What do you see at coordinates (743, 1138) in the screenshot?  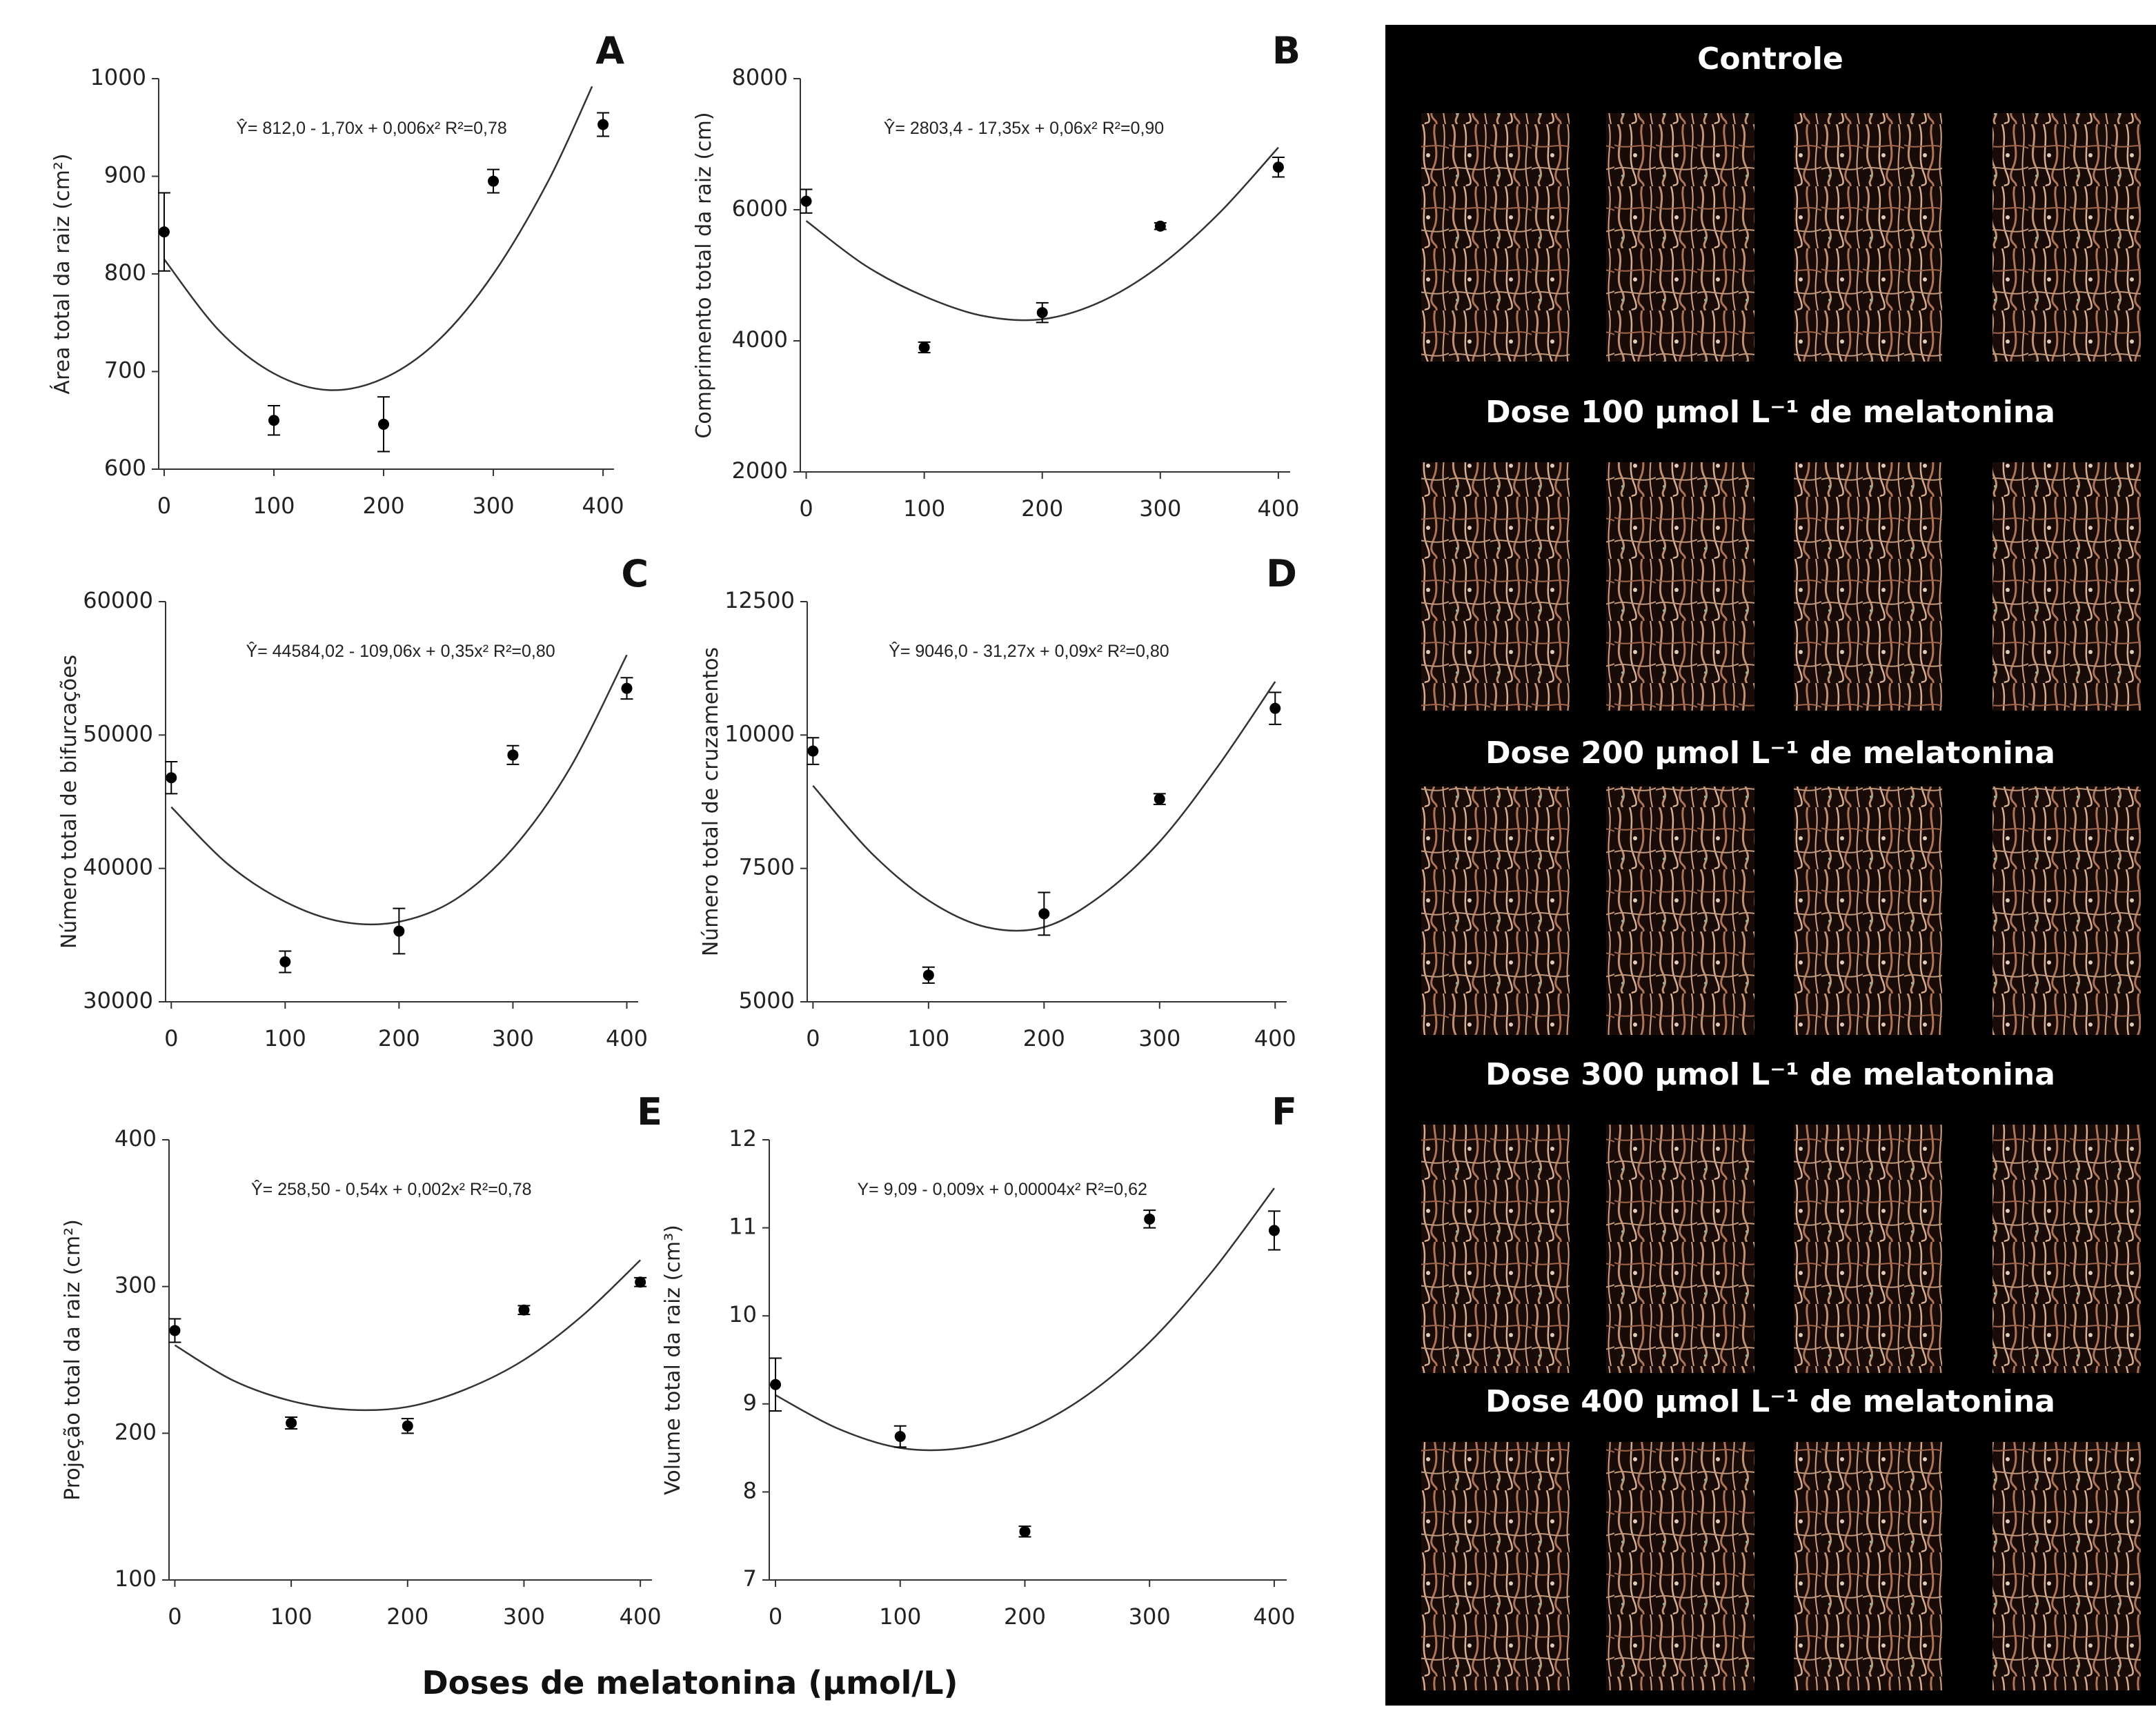 I see `y-tick-label: 12` at bounding box center [743, 1138].